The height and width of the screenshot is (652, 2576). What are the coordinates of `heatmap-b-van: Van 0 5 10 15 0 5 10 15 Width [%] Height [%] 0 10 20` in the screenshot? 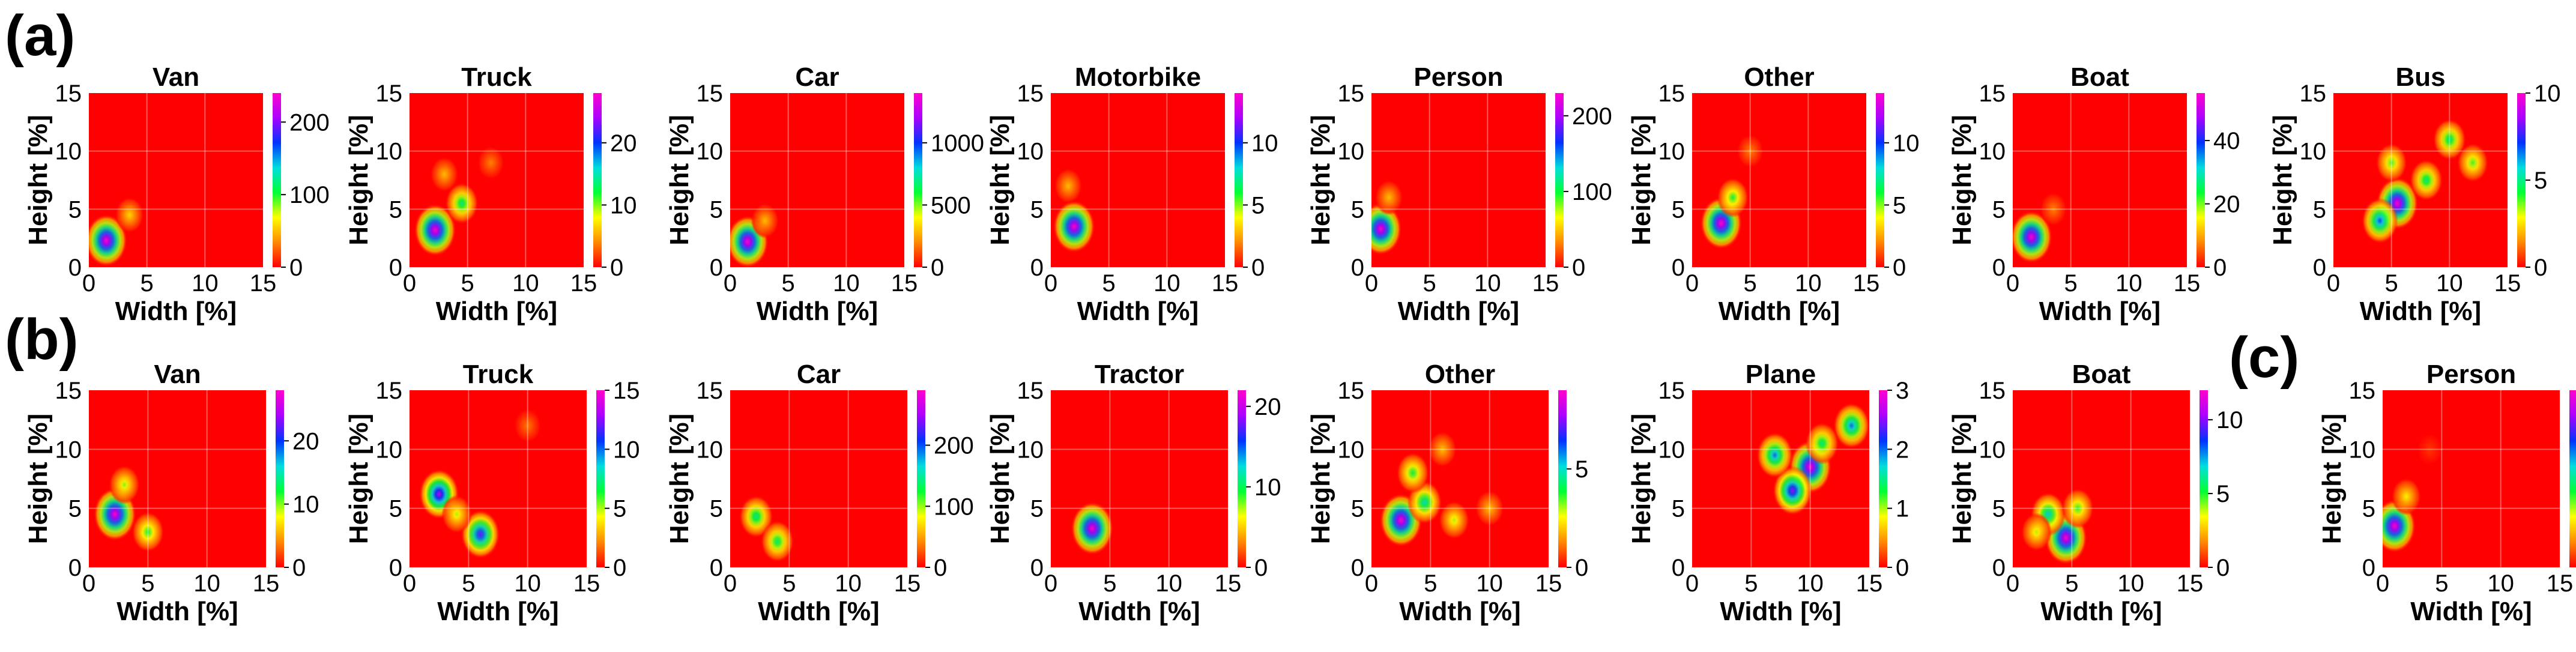 It's located at (171, 493).